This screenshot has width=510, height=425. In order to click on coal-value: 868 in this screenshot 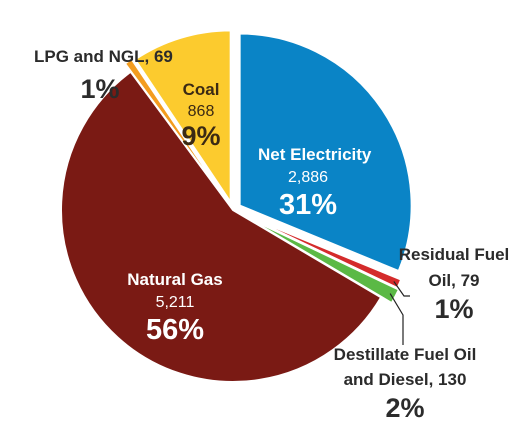, I will do `click(201, 111)`.